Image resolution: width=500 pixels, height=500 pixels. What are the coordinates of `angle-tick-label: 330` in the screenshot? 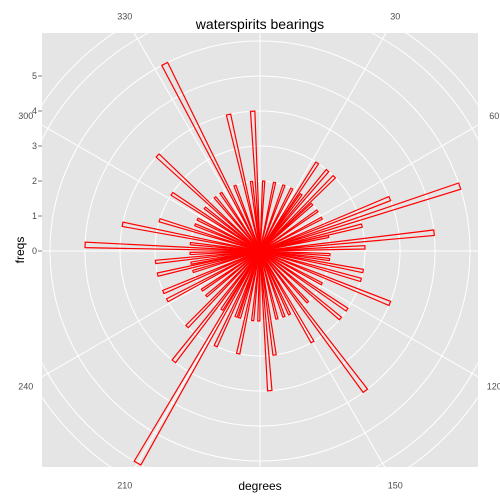 It's located at (124, 17).